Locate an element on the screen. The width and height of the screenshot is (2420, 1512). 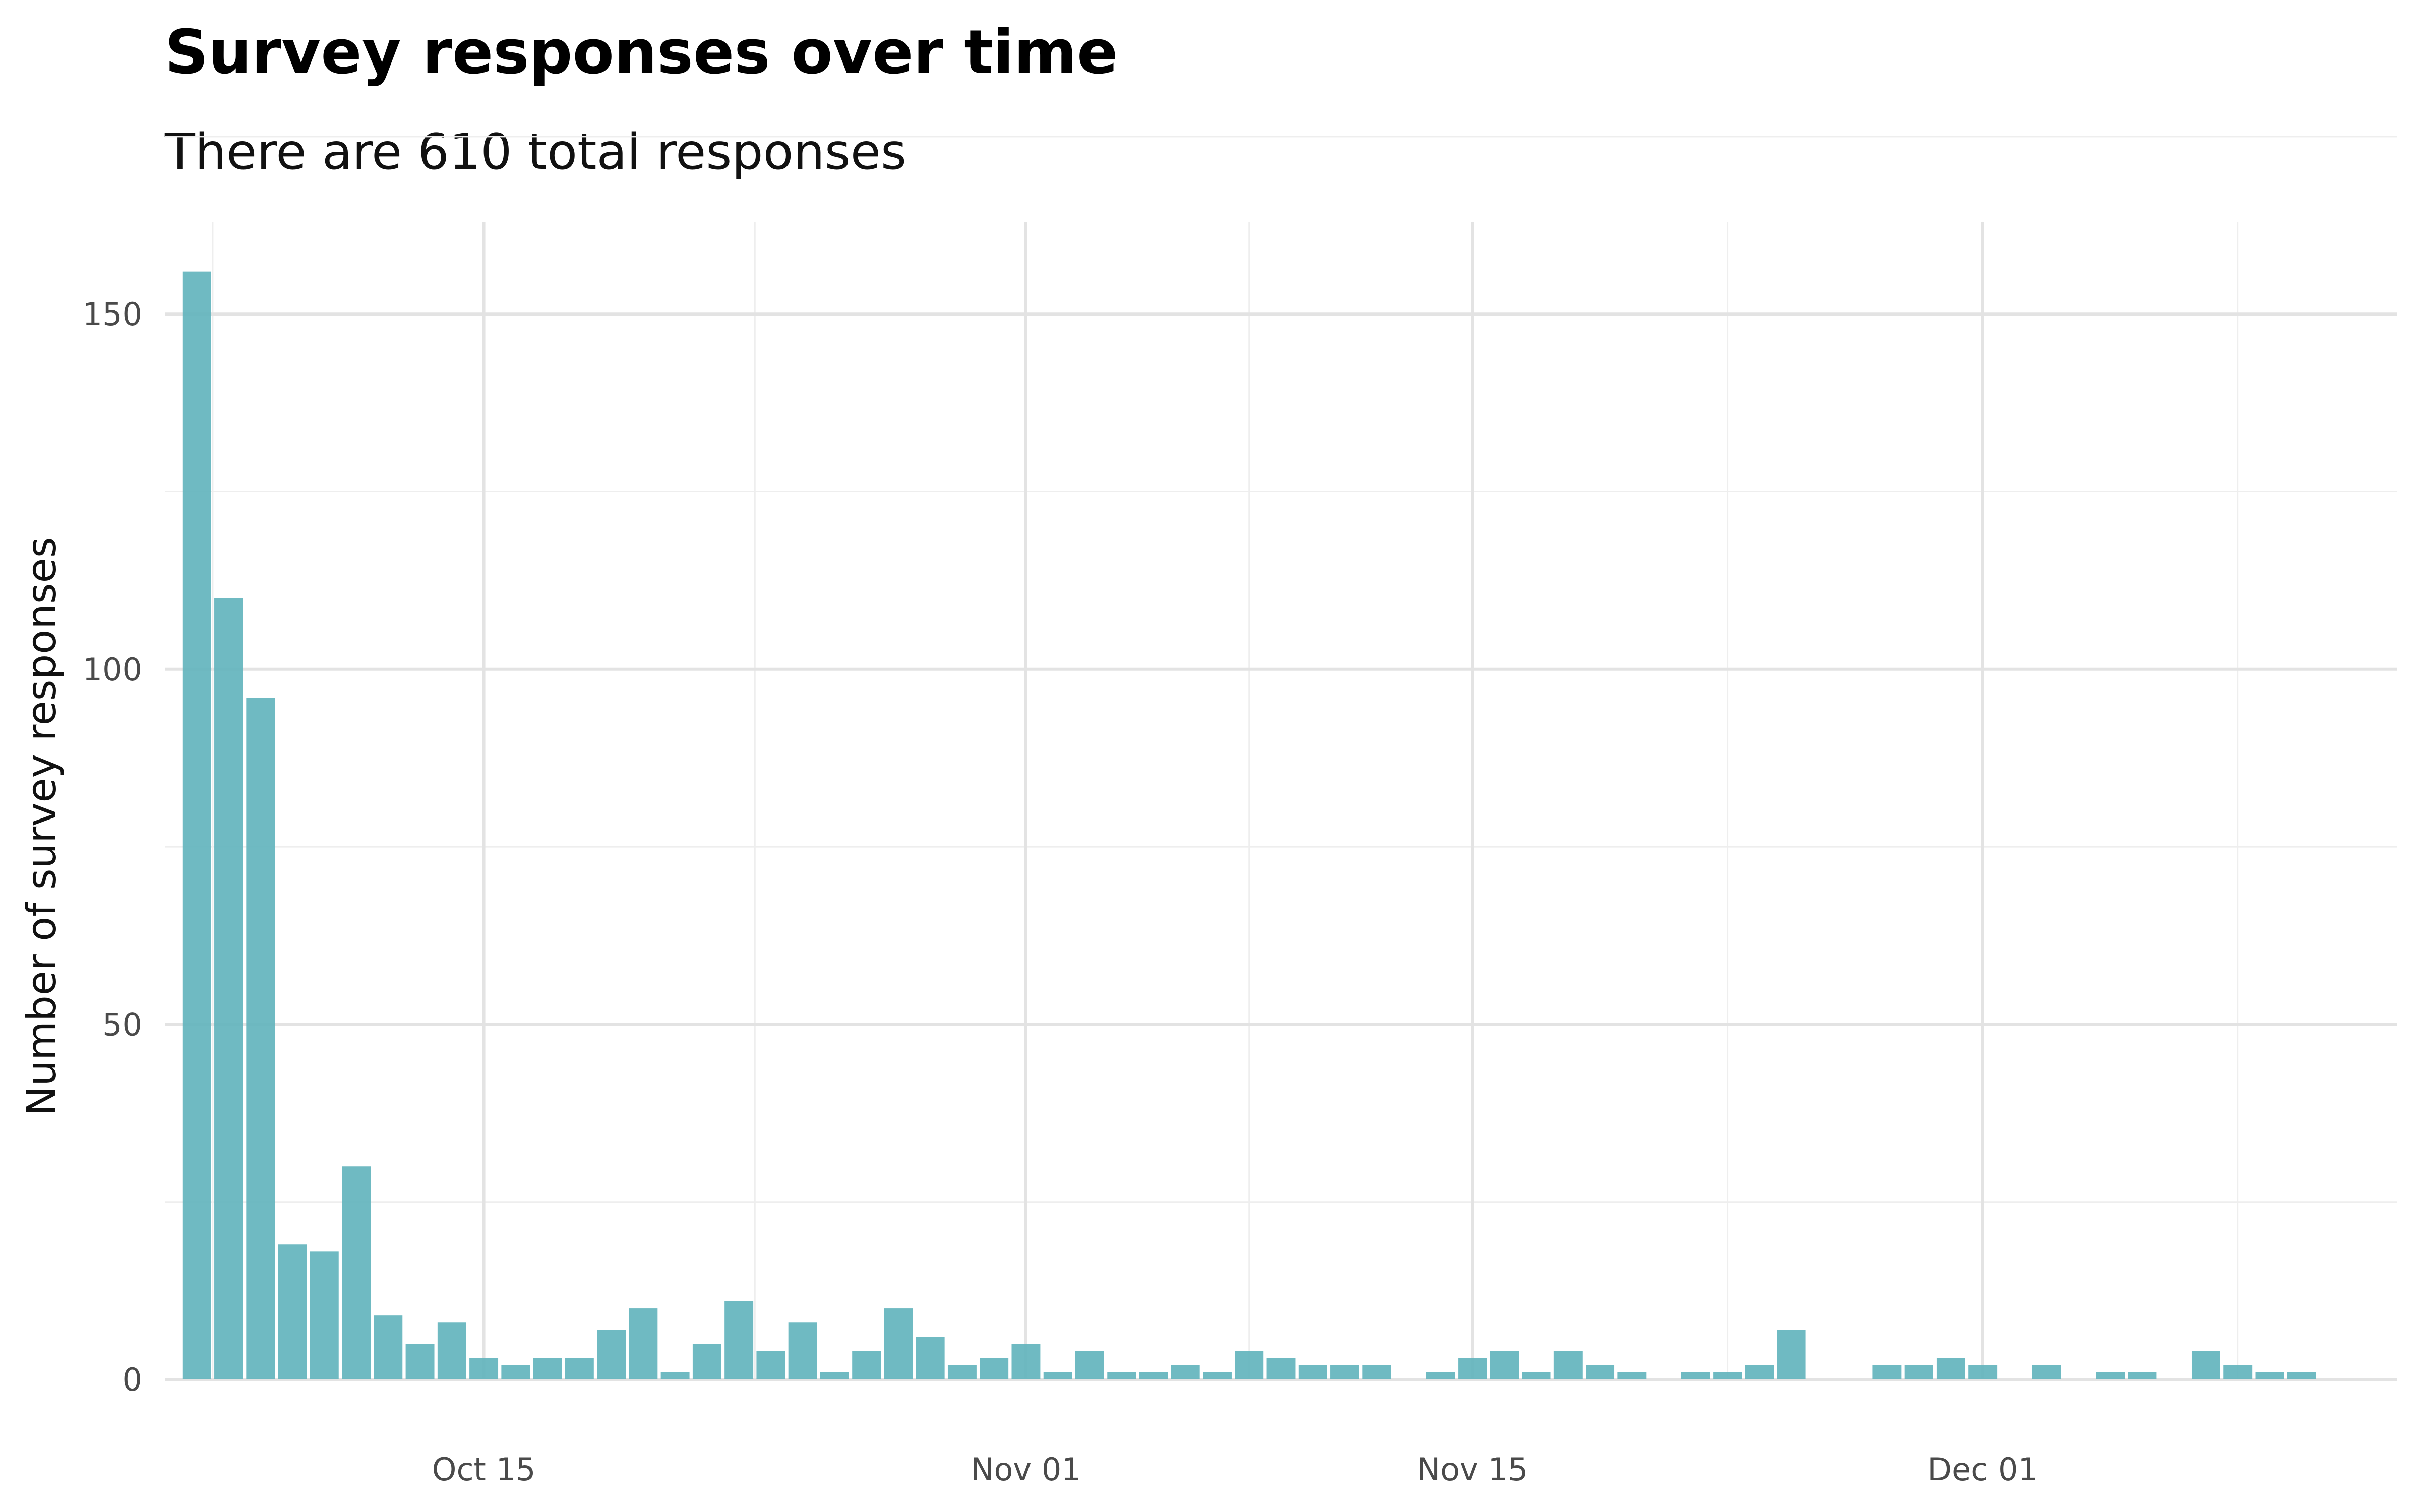
chart-subtitle: There are 610 total responses is located at coordinates (535, 152).